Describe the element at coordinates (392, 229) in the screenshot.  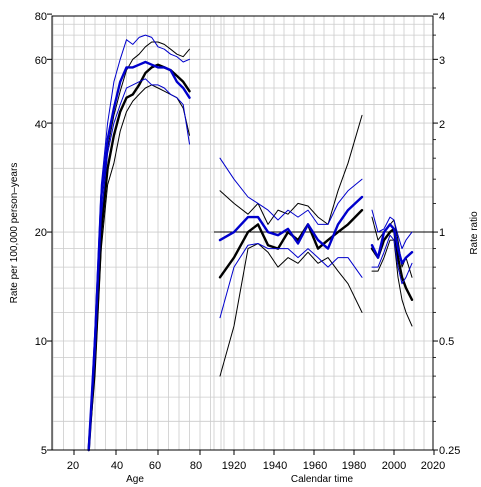
I see `cohort-blue-ci-upper-line` at that location.